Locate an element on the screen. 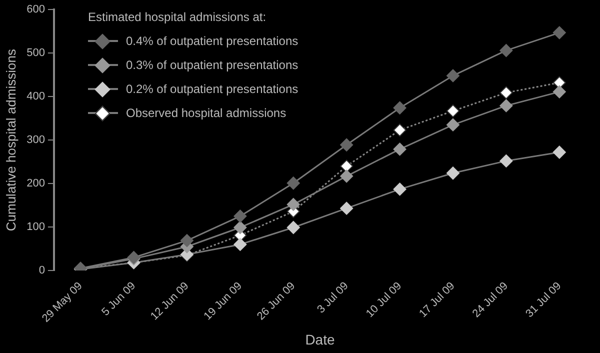 Image resolution: width=600 pixels, height=353 pixels. y-tick-label: 600 is located at coordinates (35, 10).